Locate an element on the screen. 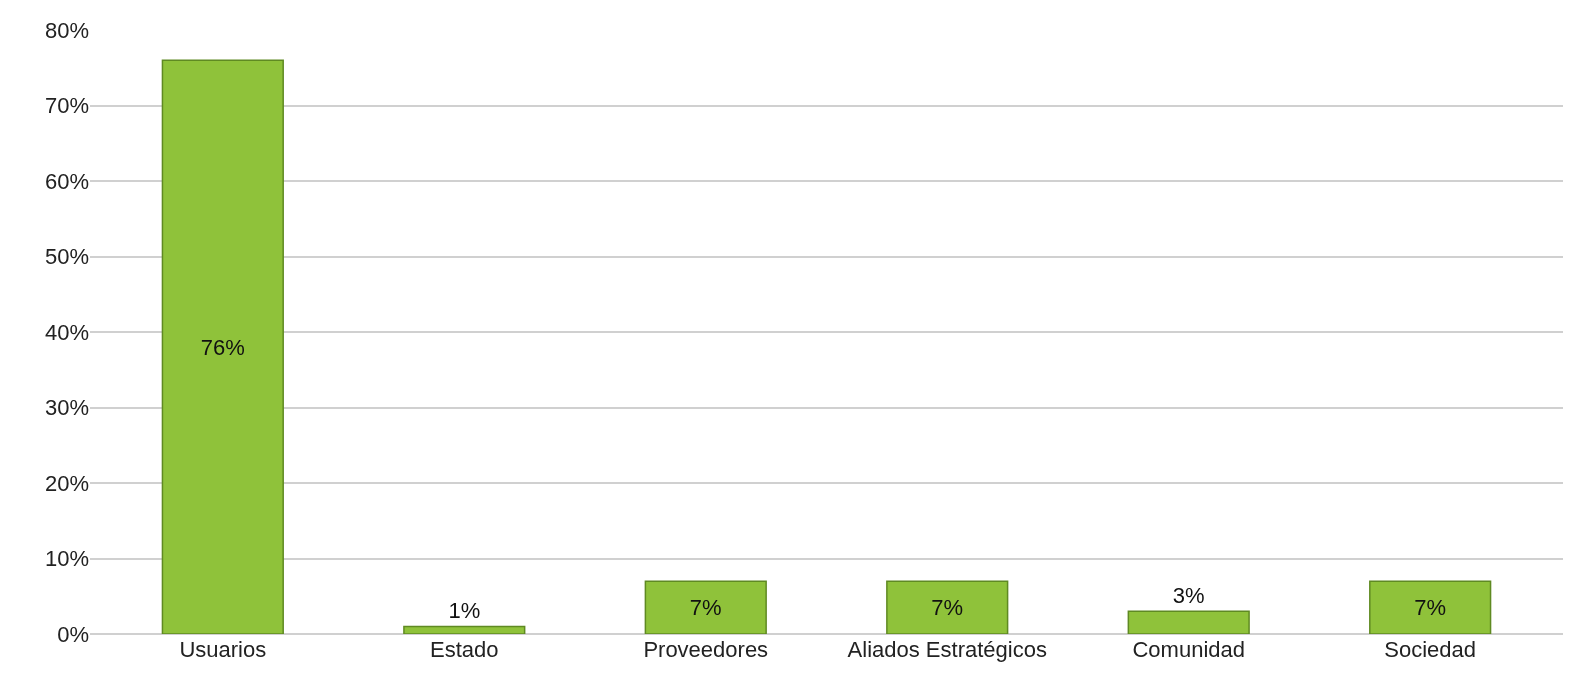  data-label: 1% is located at coordinates (464, 611).